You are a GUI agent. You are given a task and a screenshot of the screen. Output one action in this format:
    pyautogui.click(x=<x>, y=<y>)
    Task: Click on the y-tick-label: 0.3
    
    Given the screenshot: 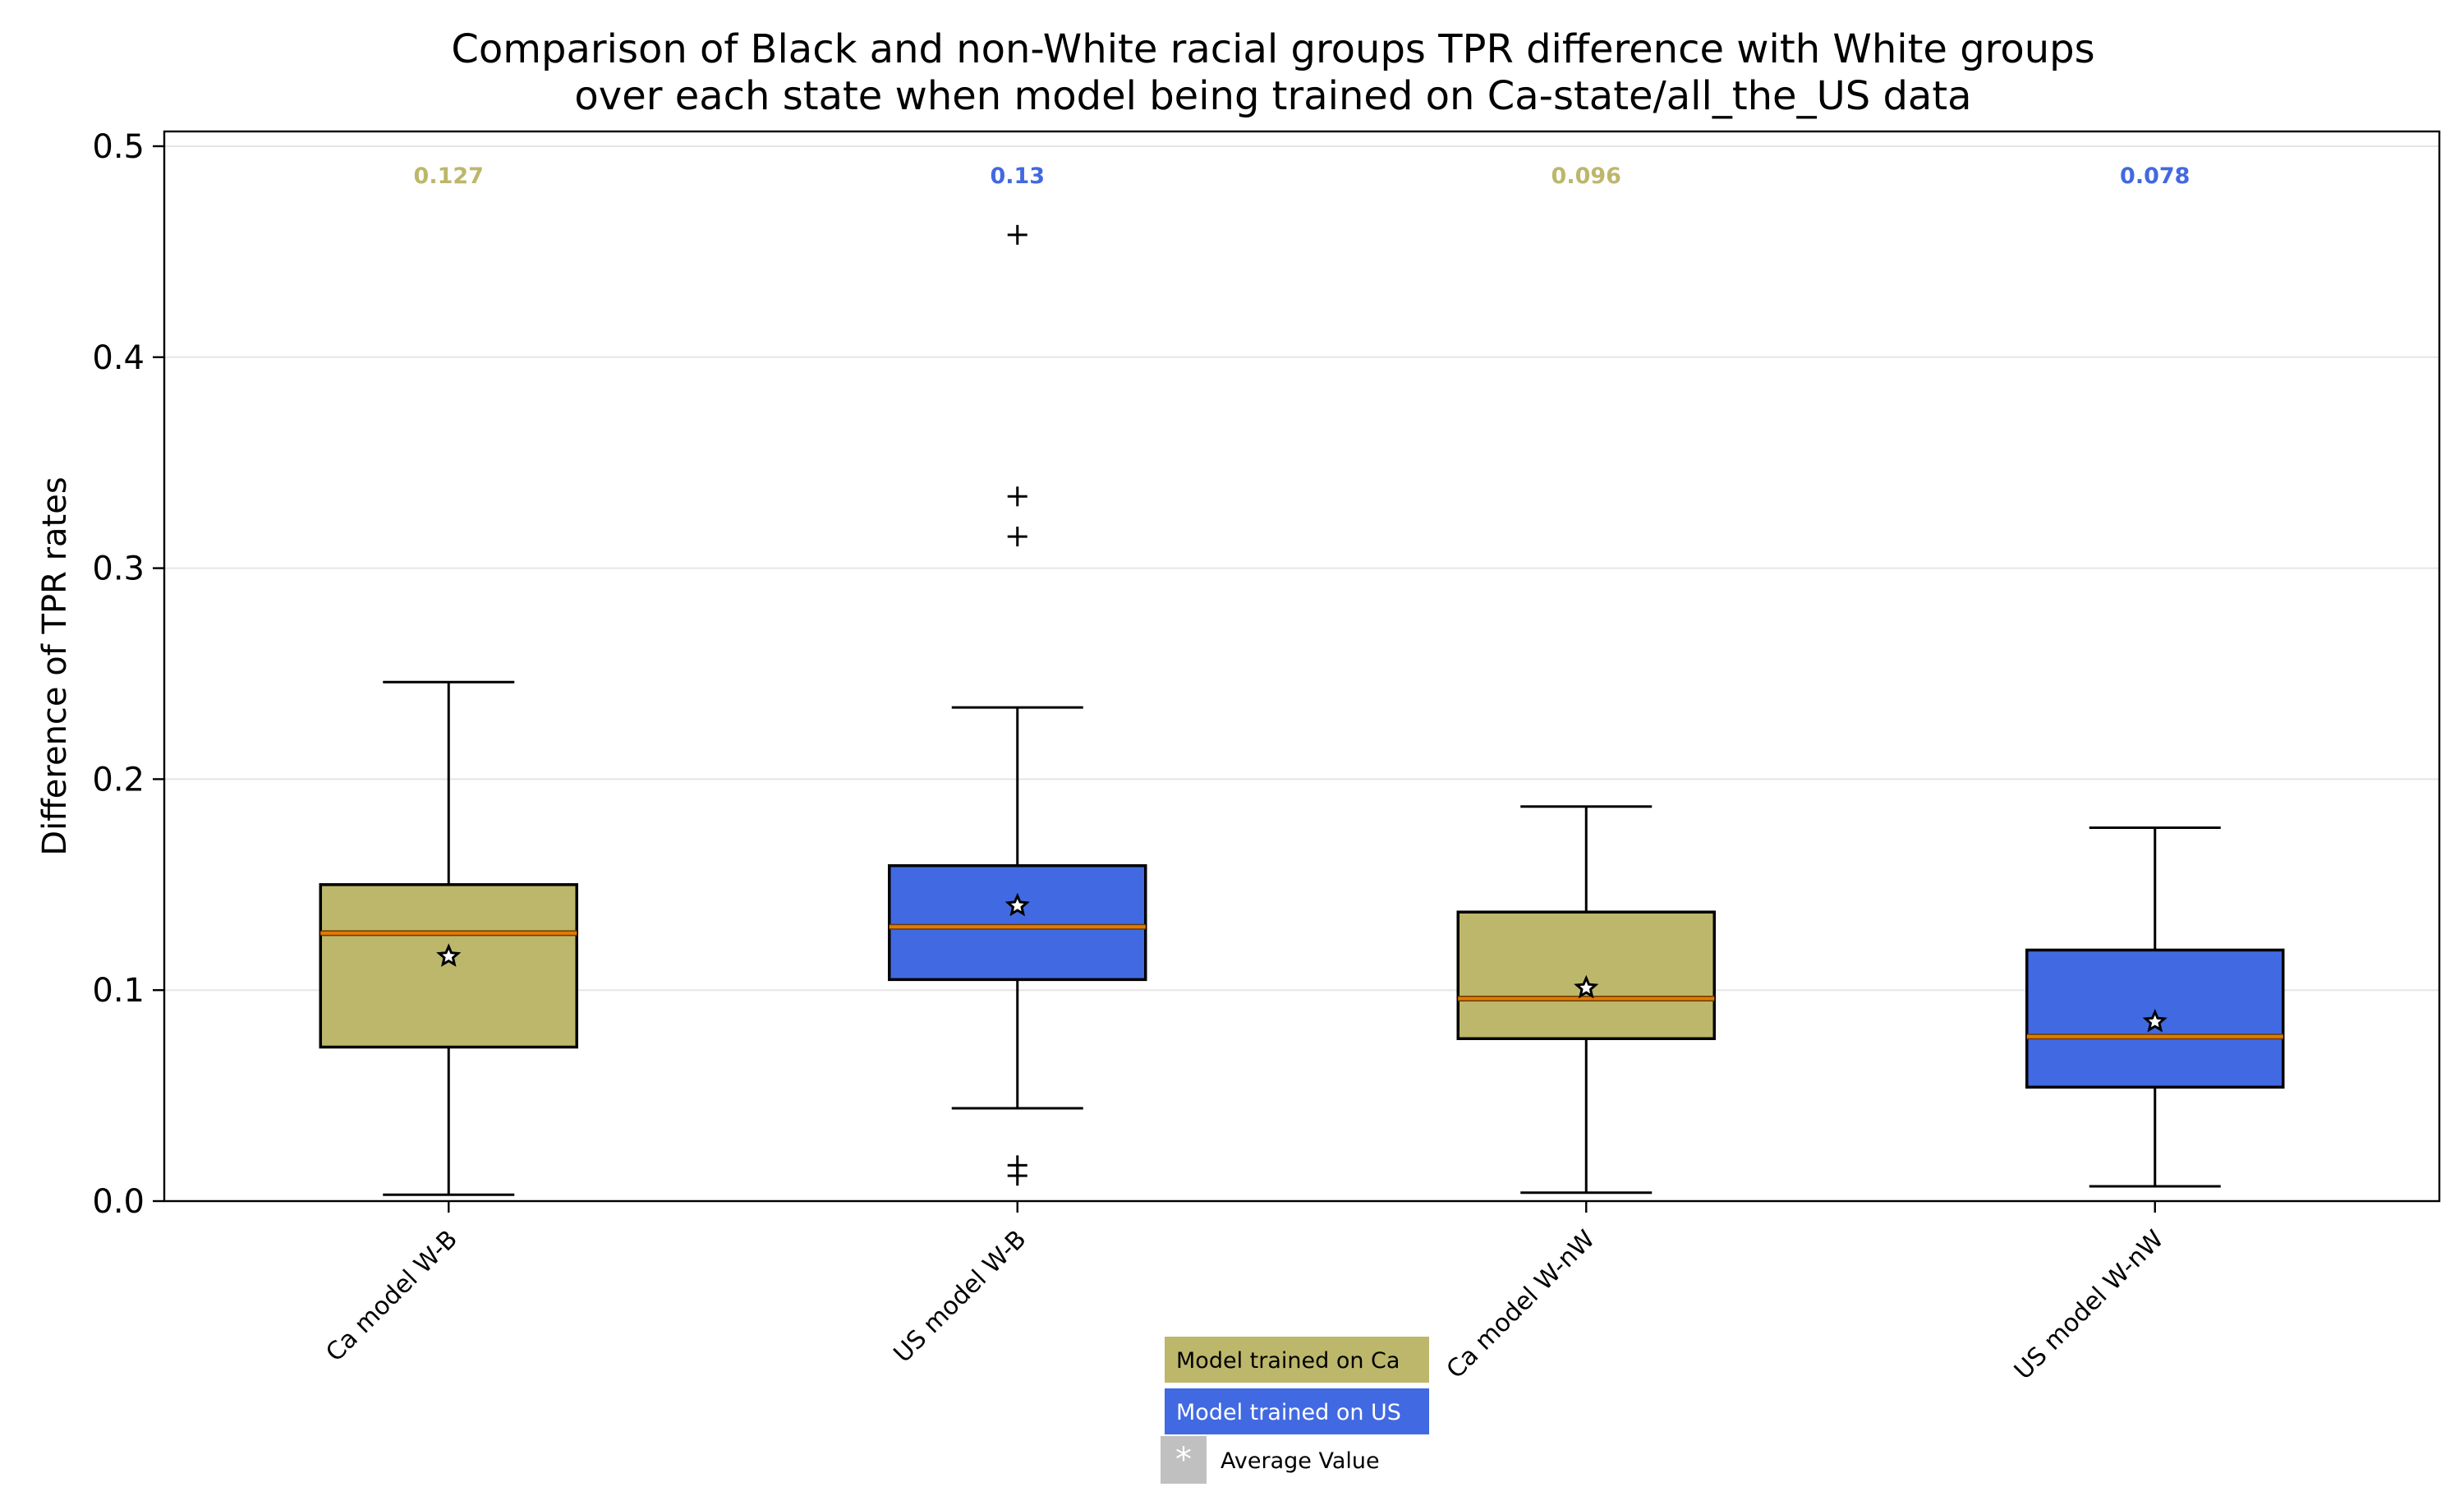 What is the action you would take?
    pyautogui.click(x=118, y=569)
    